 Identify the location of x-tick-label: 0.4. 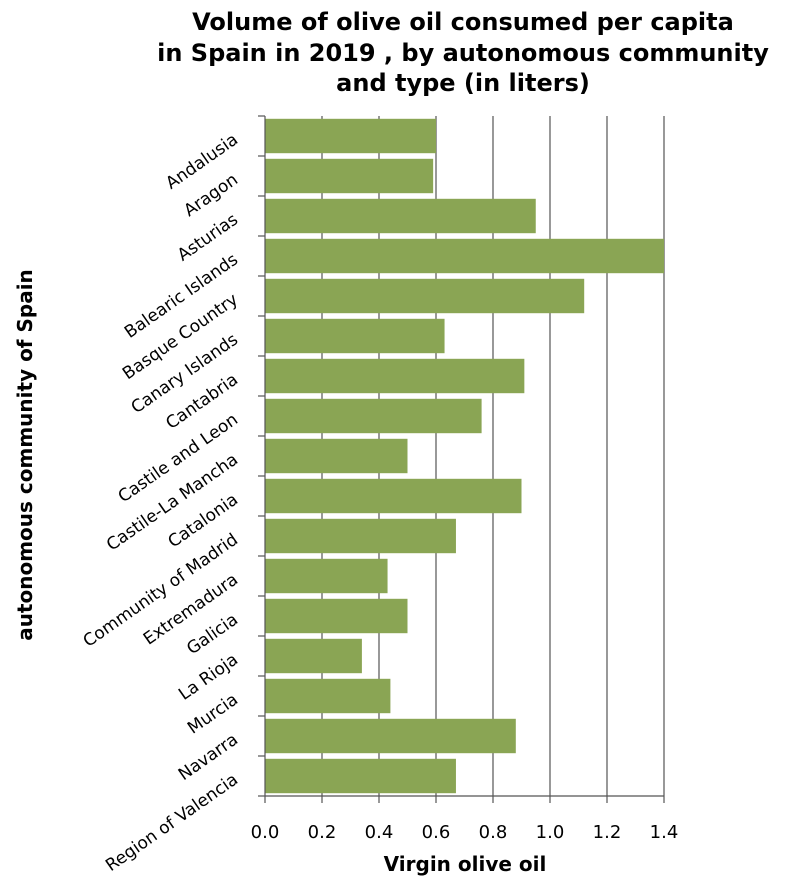
(379, 832).